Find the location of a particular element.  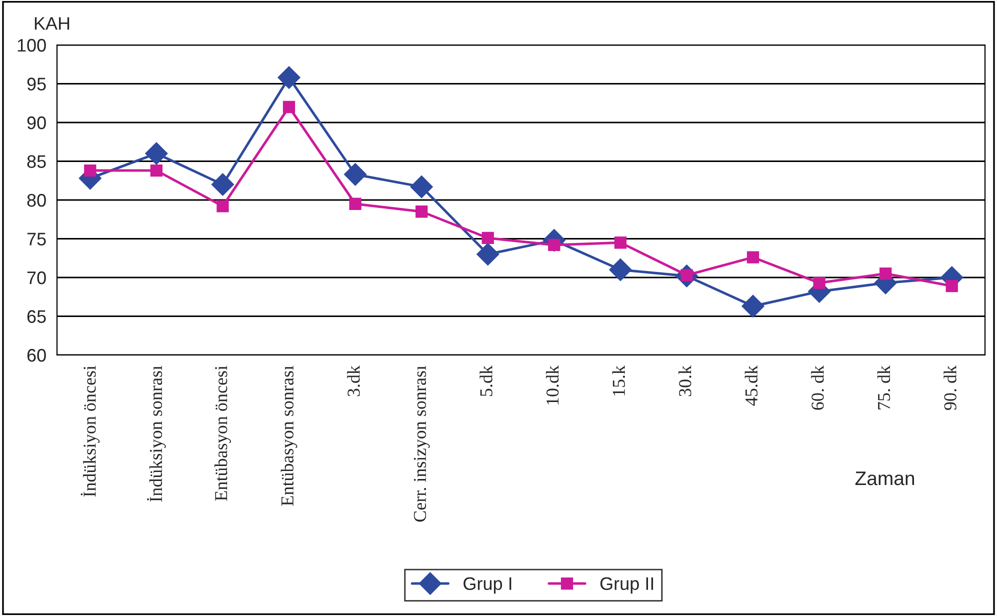

y-tick-label: 65 is located at coordinates (36, 316).